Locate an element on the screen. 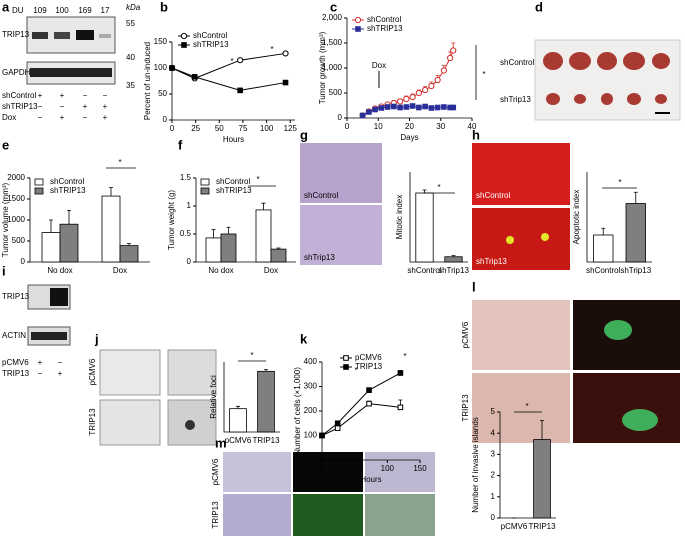 This screenshot has width=685, height=538. colony-image is located at coordinates (130, 372).